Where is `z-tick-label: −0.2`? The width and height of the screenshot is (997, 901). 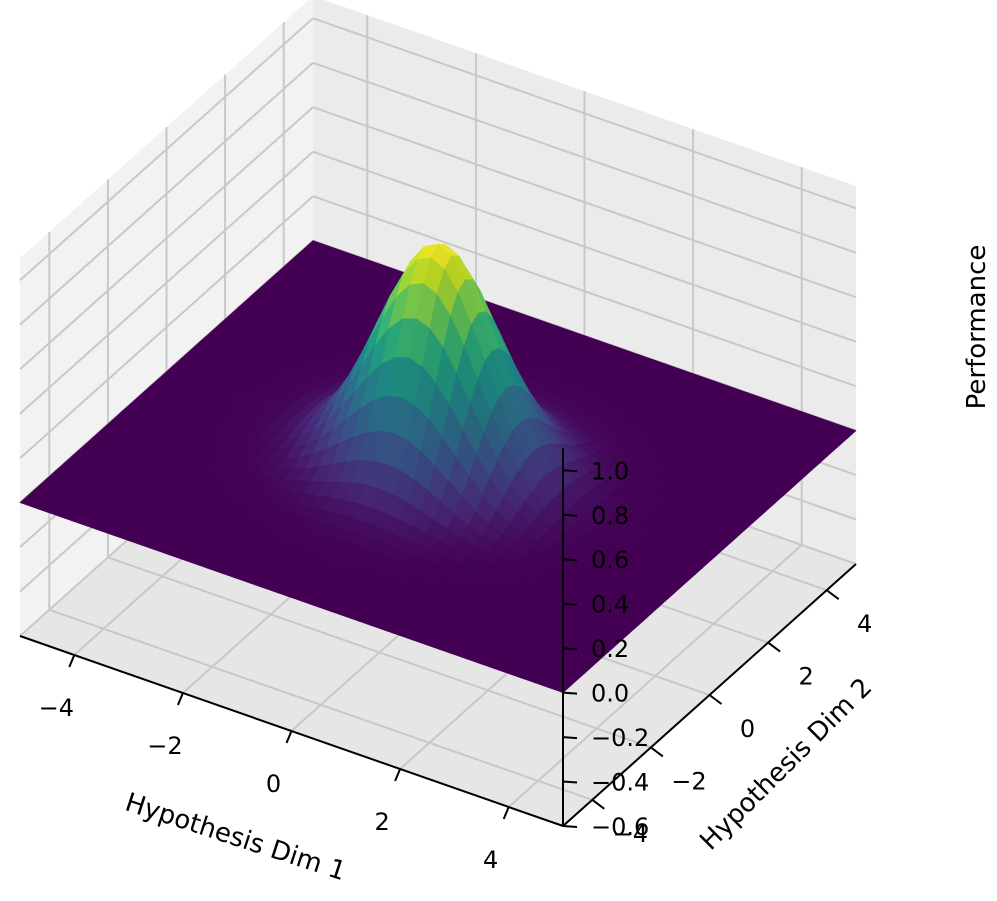
z-tick-label: −0.2 is located at coordinates (620, 738).